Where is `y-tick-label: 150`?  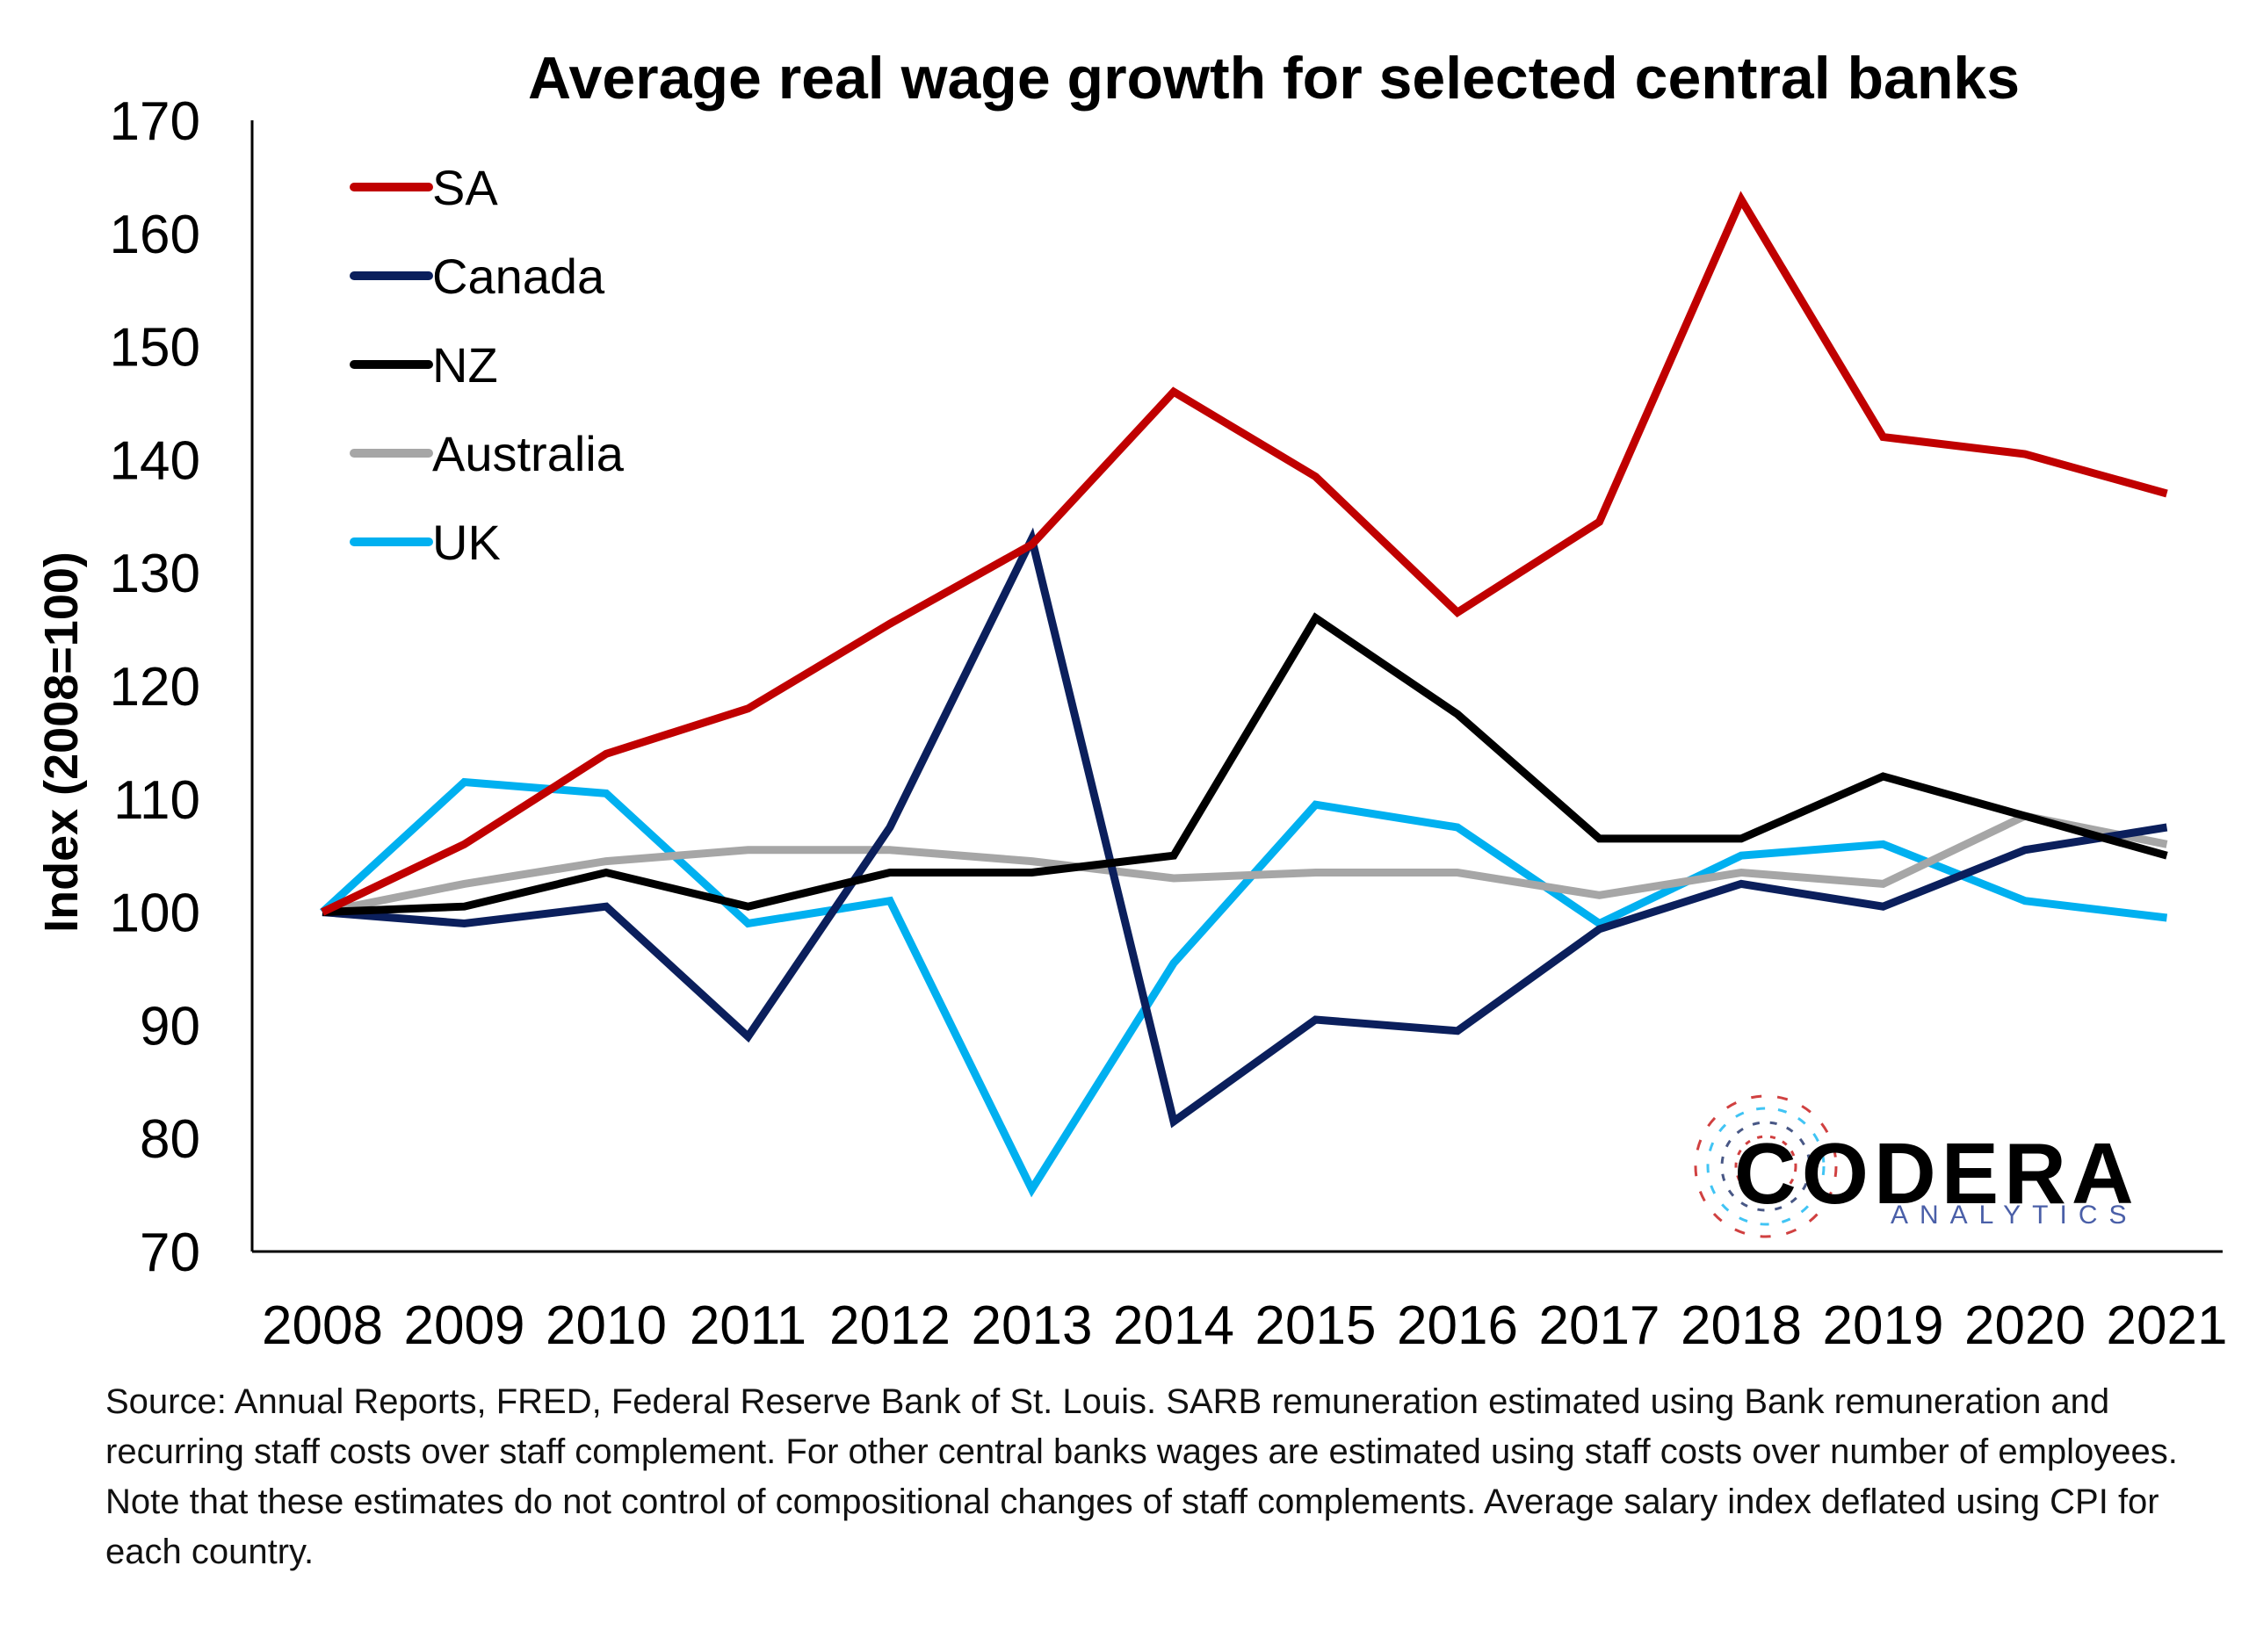
y-tick-label: 150 is located at coordinates (155, 348).